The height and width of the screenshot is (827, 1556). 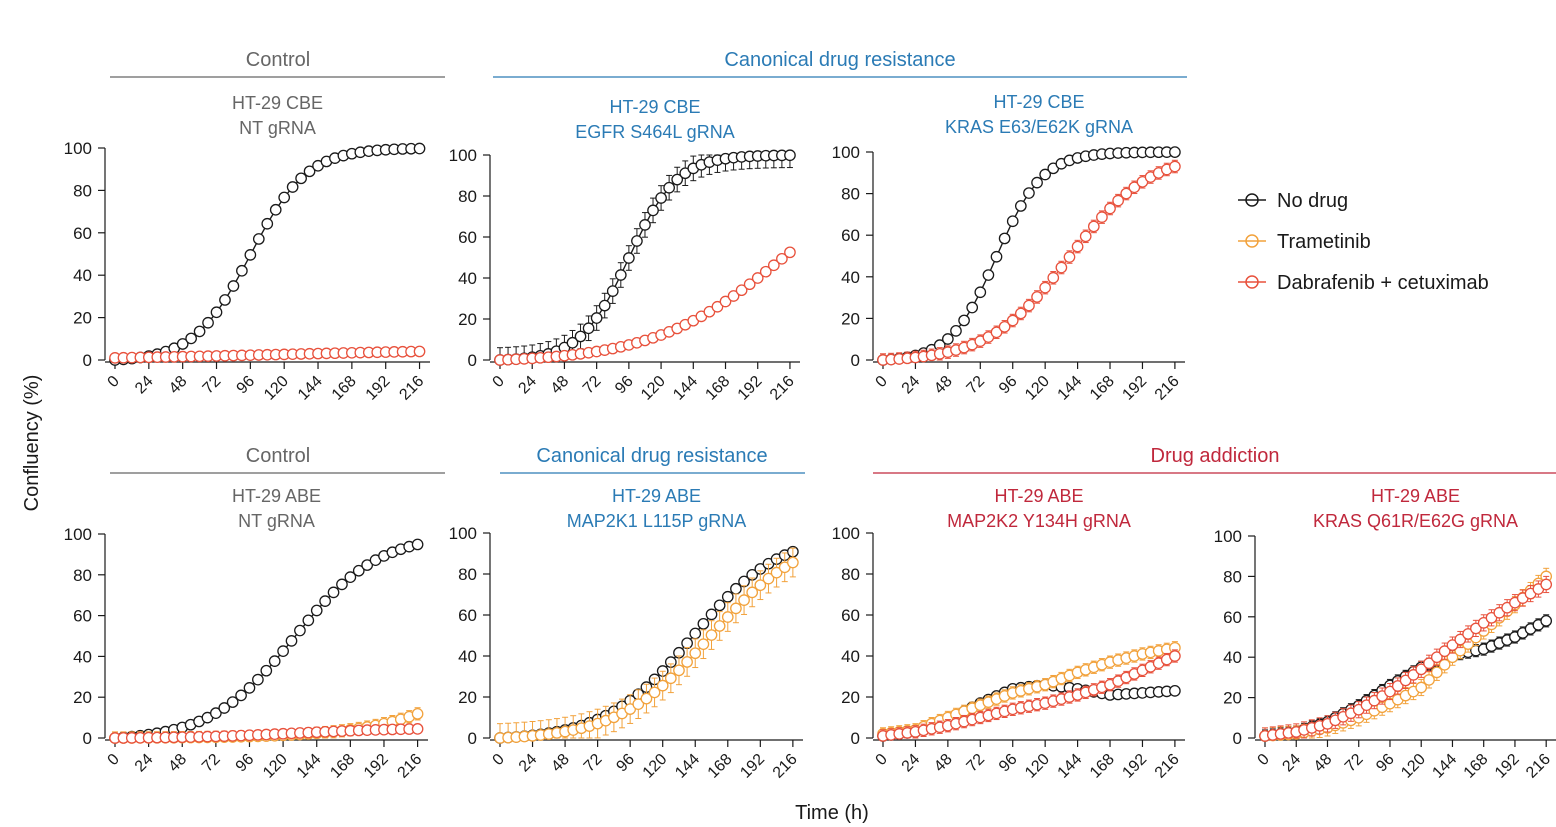 I want to click on group-header-control-top: Control, so click(x=277, y=63).